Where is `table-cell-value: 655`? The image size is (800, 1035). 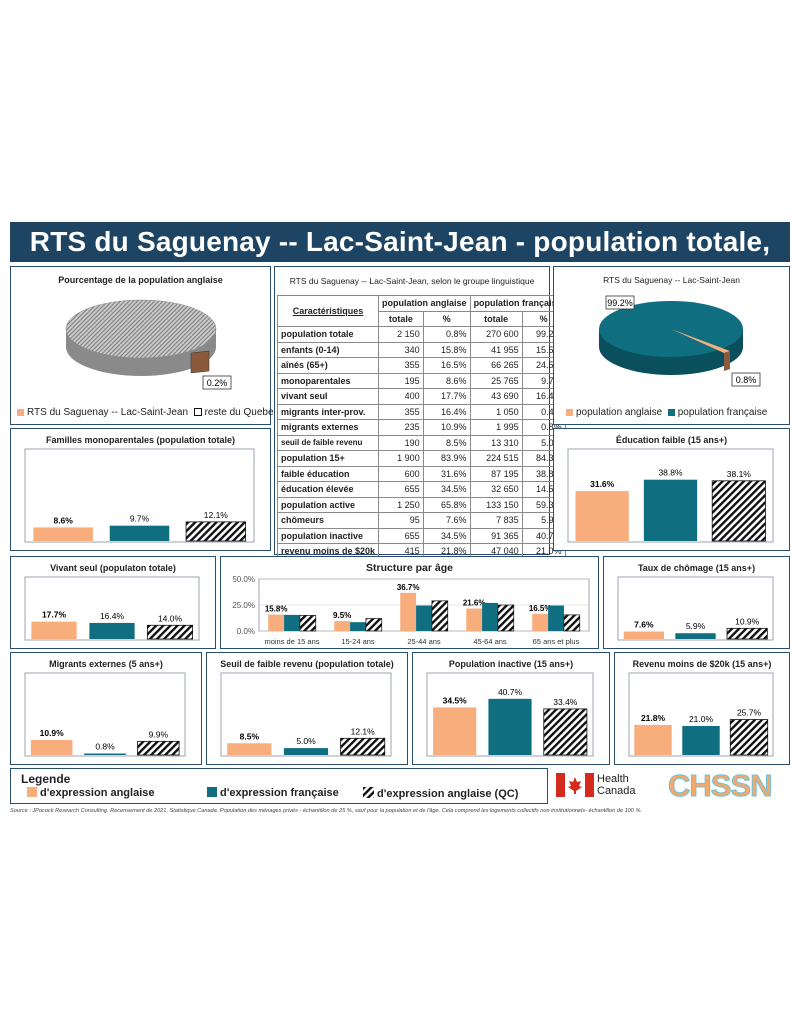
table-cell-value: 655 is located at coordinates (401, 489).